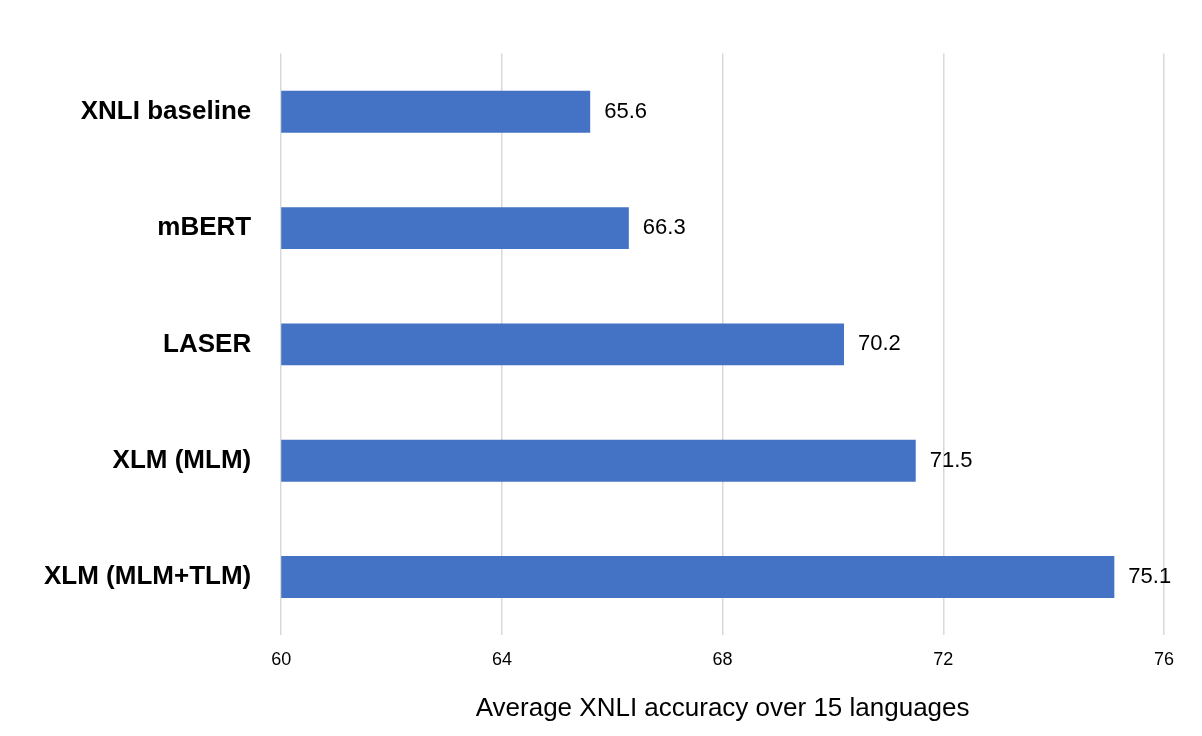  Describe the element at coordinates (182, 458) in the screenshot. I see `y-tick-label: XLM (MLM)` at that location.